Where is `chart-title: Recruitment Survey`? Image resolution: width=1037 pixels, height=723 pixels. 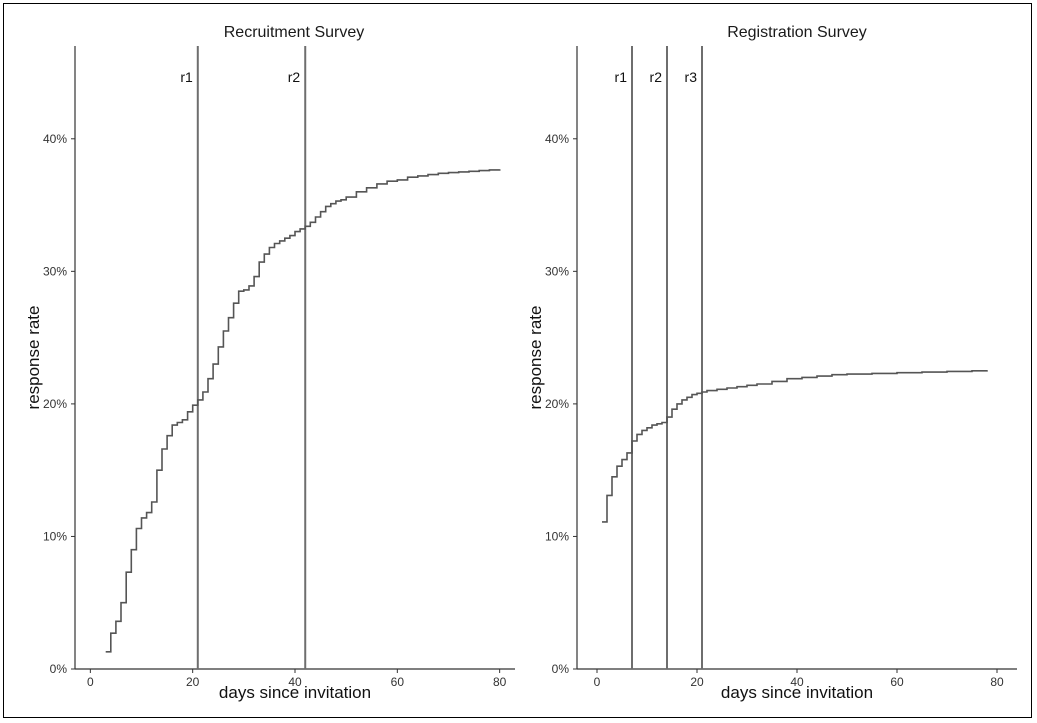 chart-title: Recruitment Survey is located at coordinates (294, 32).